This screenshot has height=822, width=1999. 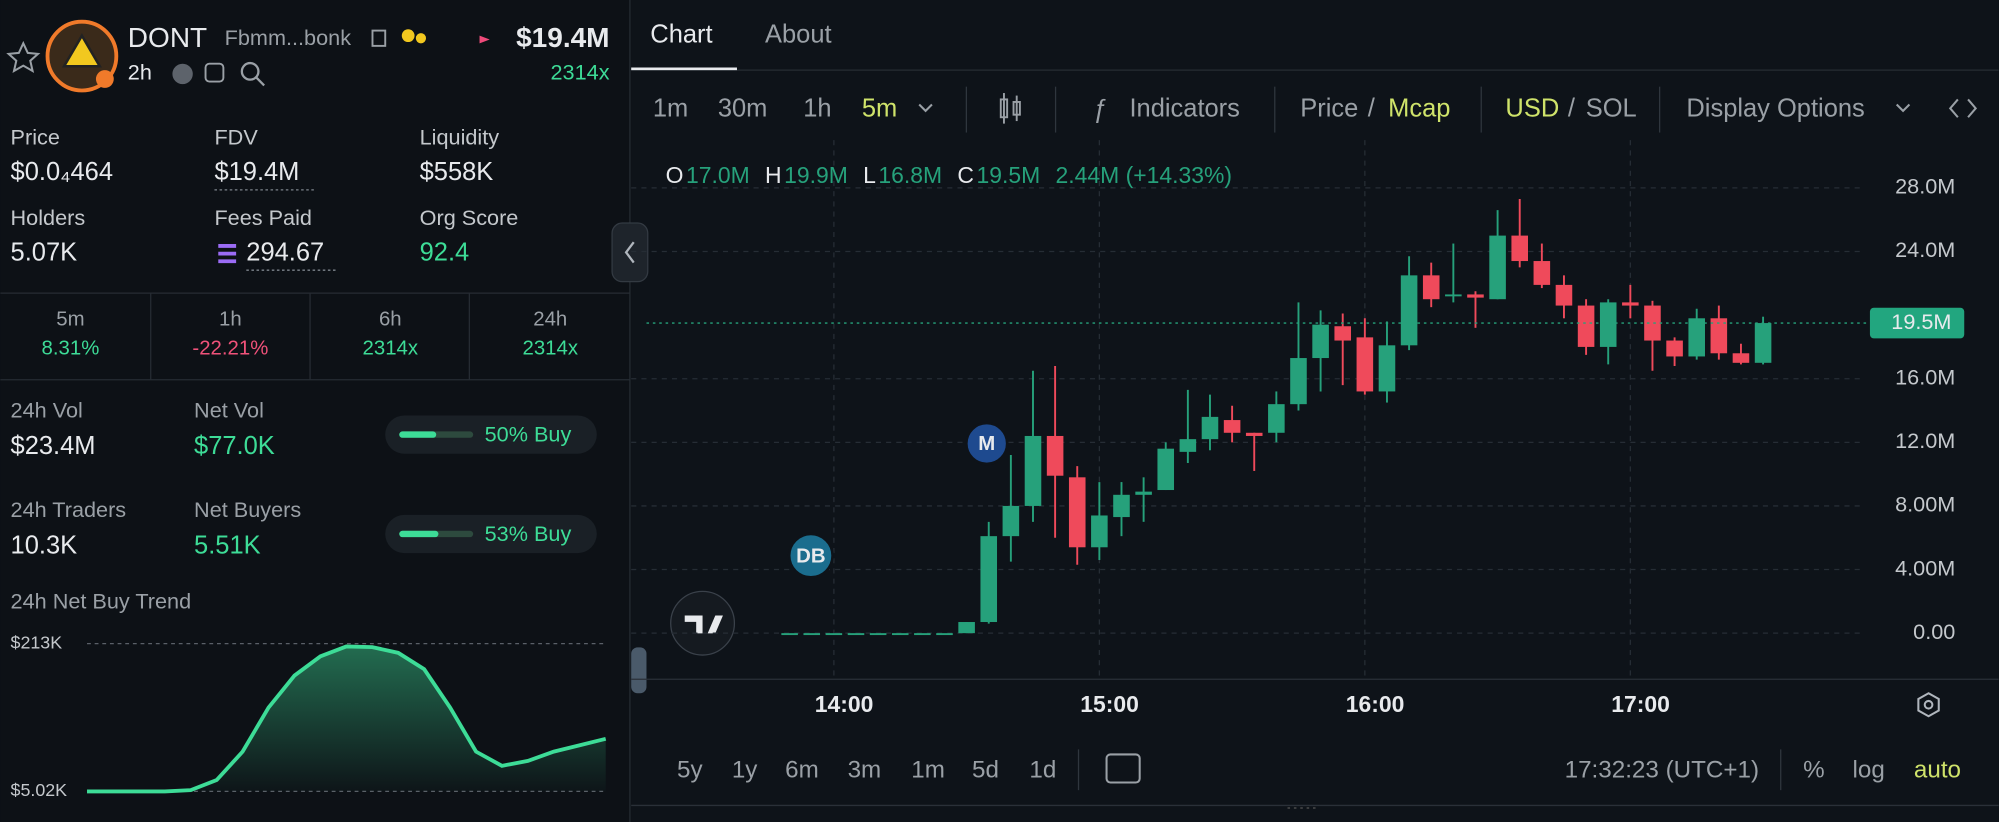 I want to click on avatar-icon, so click(x=81, y=50).